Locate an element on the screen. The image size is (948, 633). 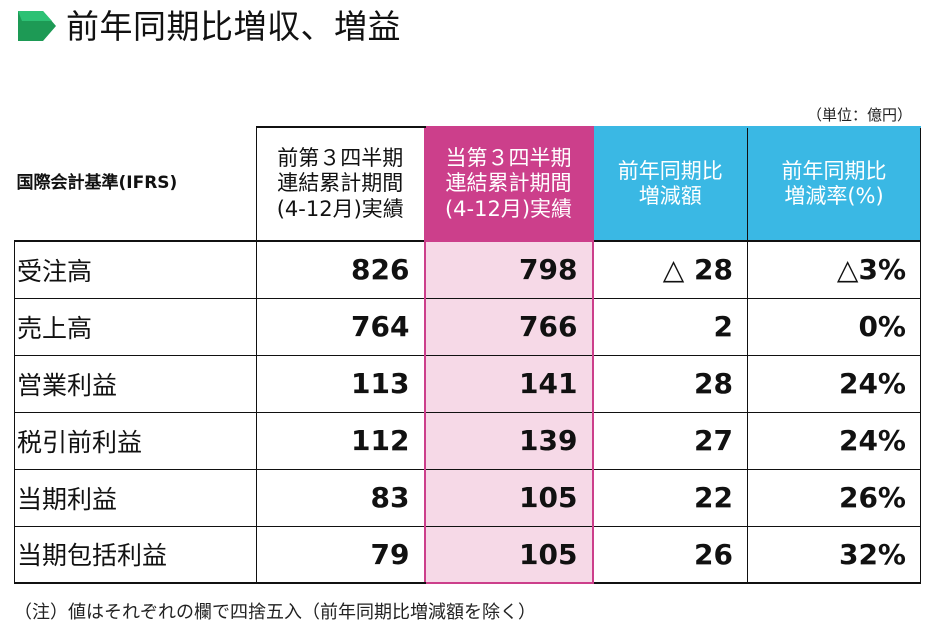
table-row: 当期包括利益 79 105 26 32% is located at coordinates (467, 554).